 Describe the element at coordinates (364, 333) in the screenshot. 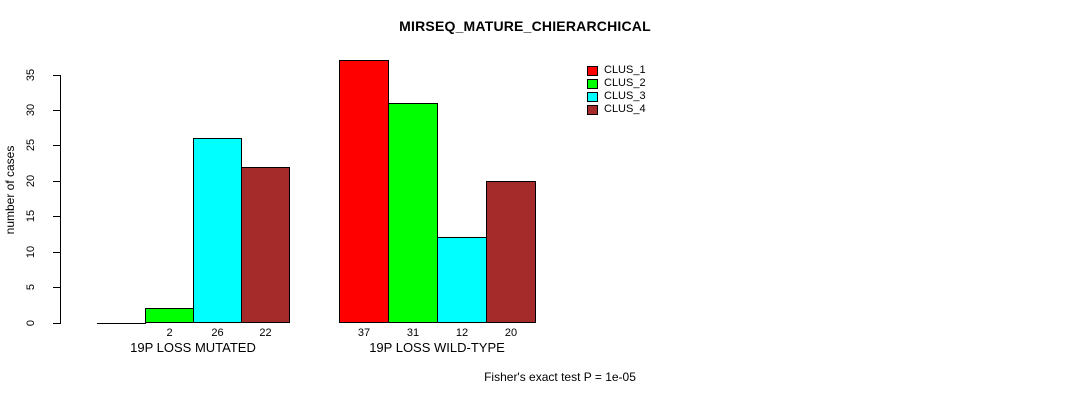

I see `bar-value-label: 37` at that location.